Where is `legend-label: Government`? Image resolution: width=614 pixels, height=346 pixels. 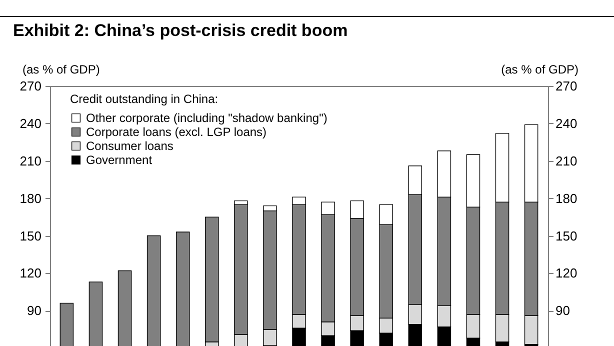
legend-label: Government is located at coordinates (119, 160).